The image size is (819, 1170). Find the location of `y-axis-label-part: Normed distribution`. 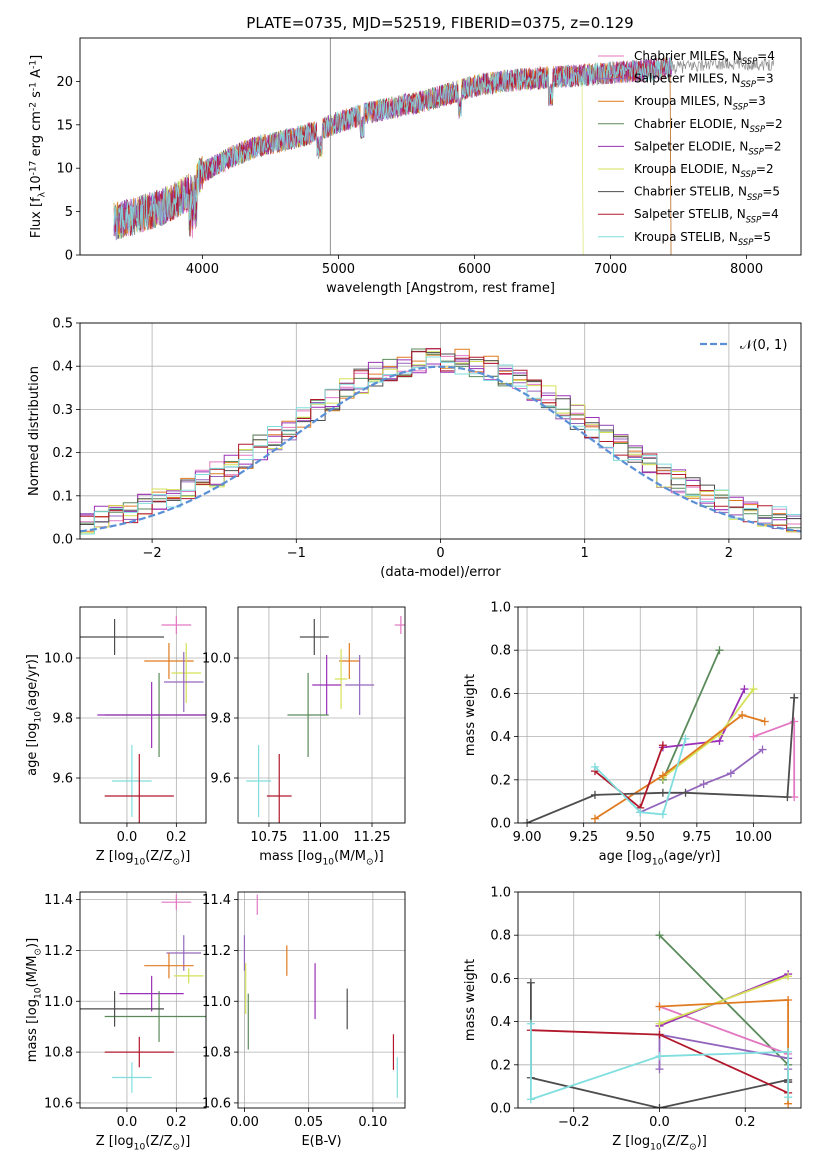

y-axis-label-part: Normed distribution is located at coordinates (34, 431).